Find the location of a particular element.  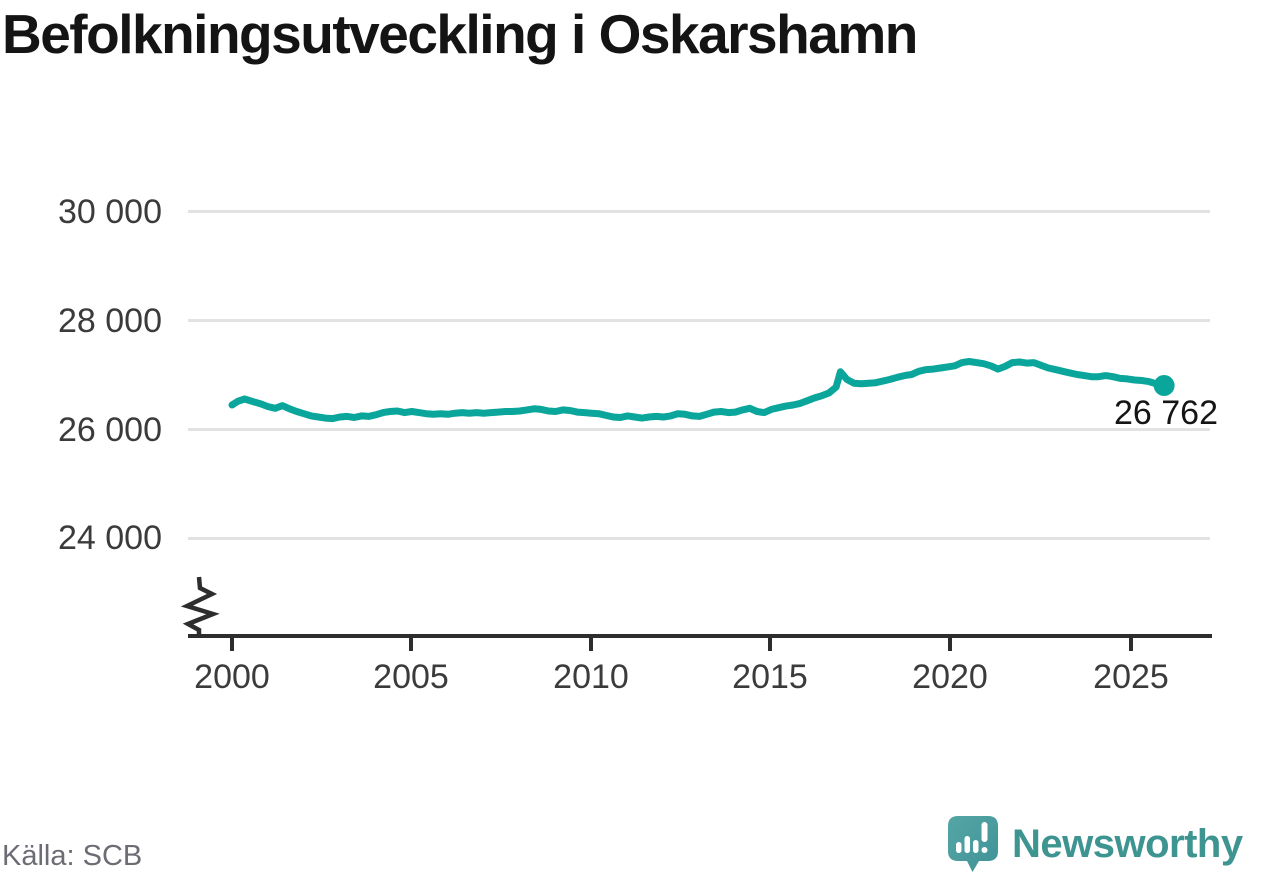

y-tick-label: 26 000 is located at coordinates (110, 430).